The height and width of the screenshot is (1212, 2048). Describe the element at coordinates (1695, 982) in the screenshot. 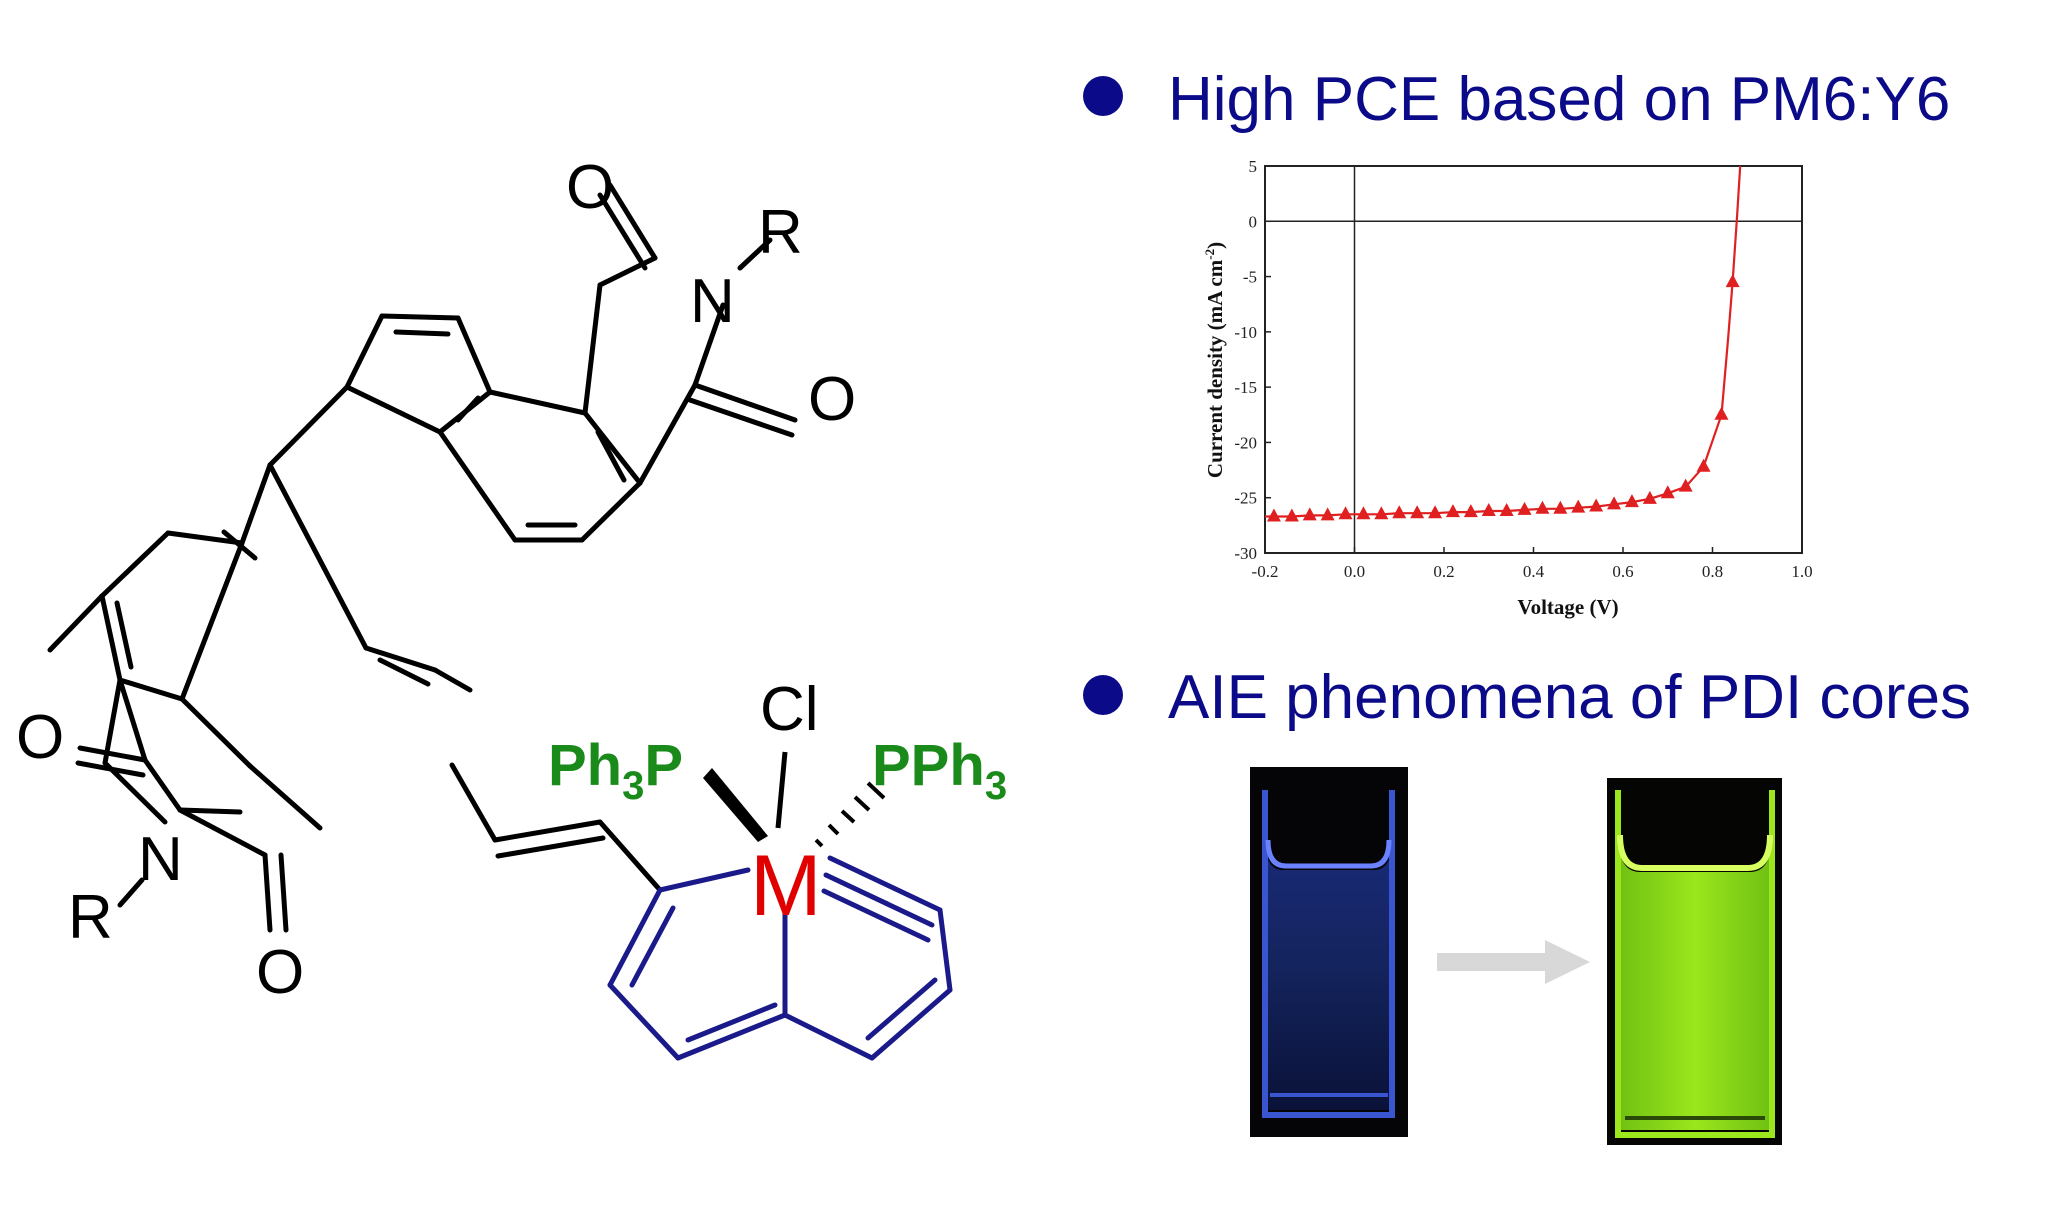

I see `vial-green-liquid` at that location.